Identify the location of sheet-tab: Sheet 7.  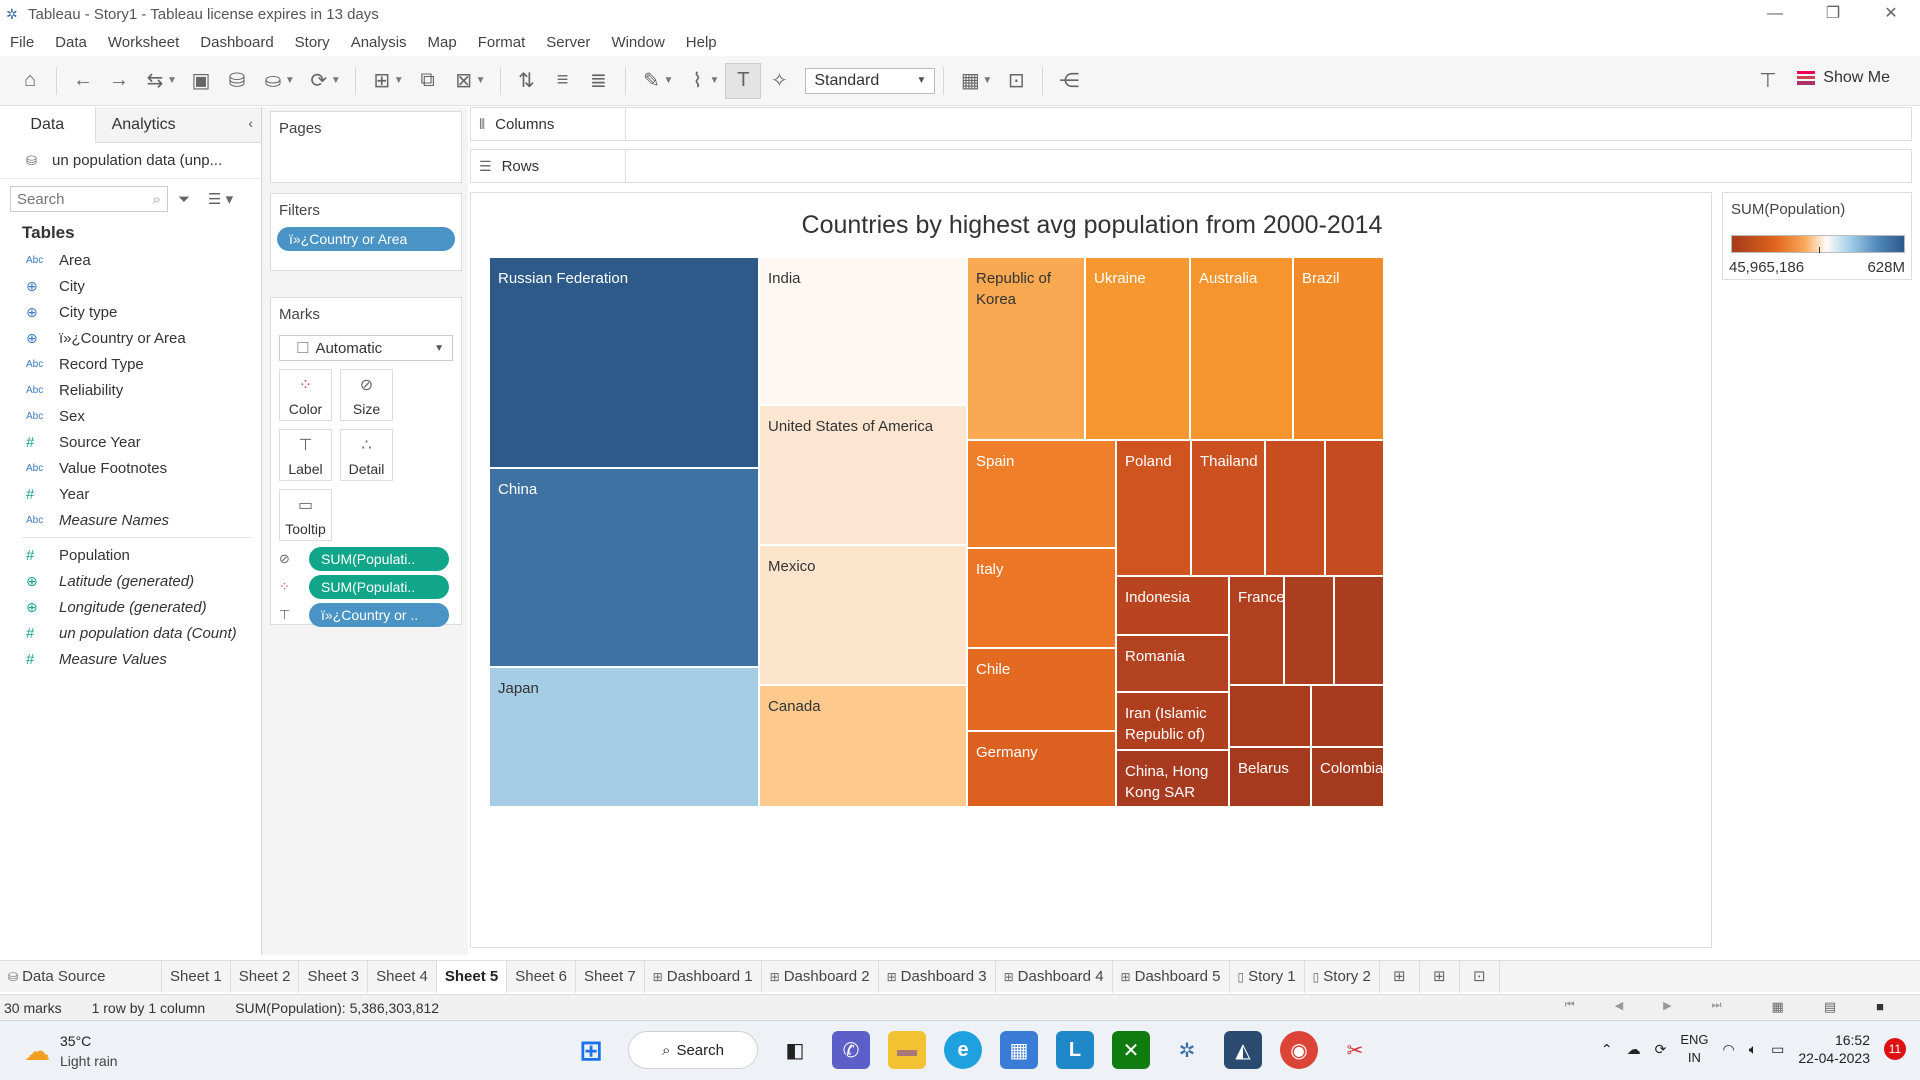
(610, 976).